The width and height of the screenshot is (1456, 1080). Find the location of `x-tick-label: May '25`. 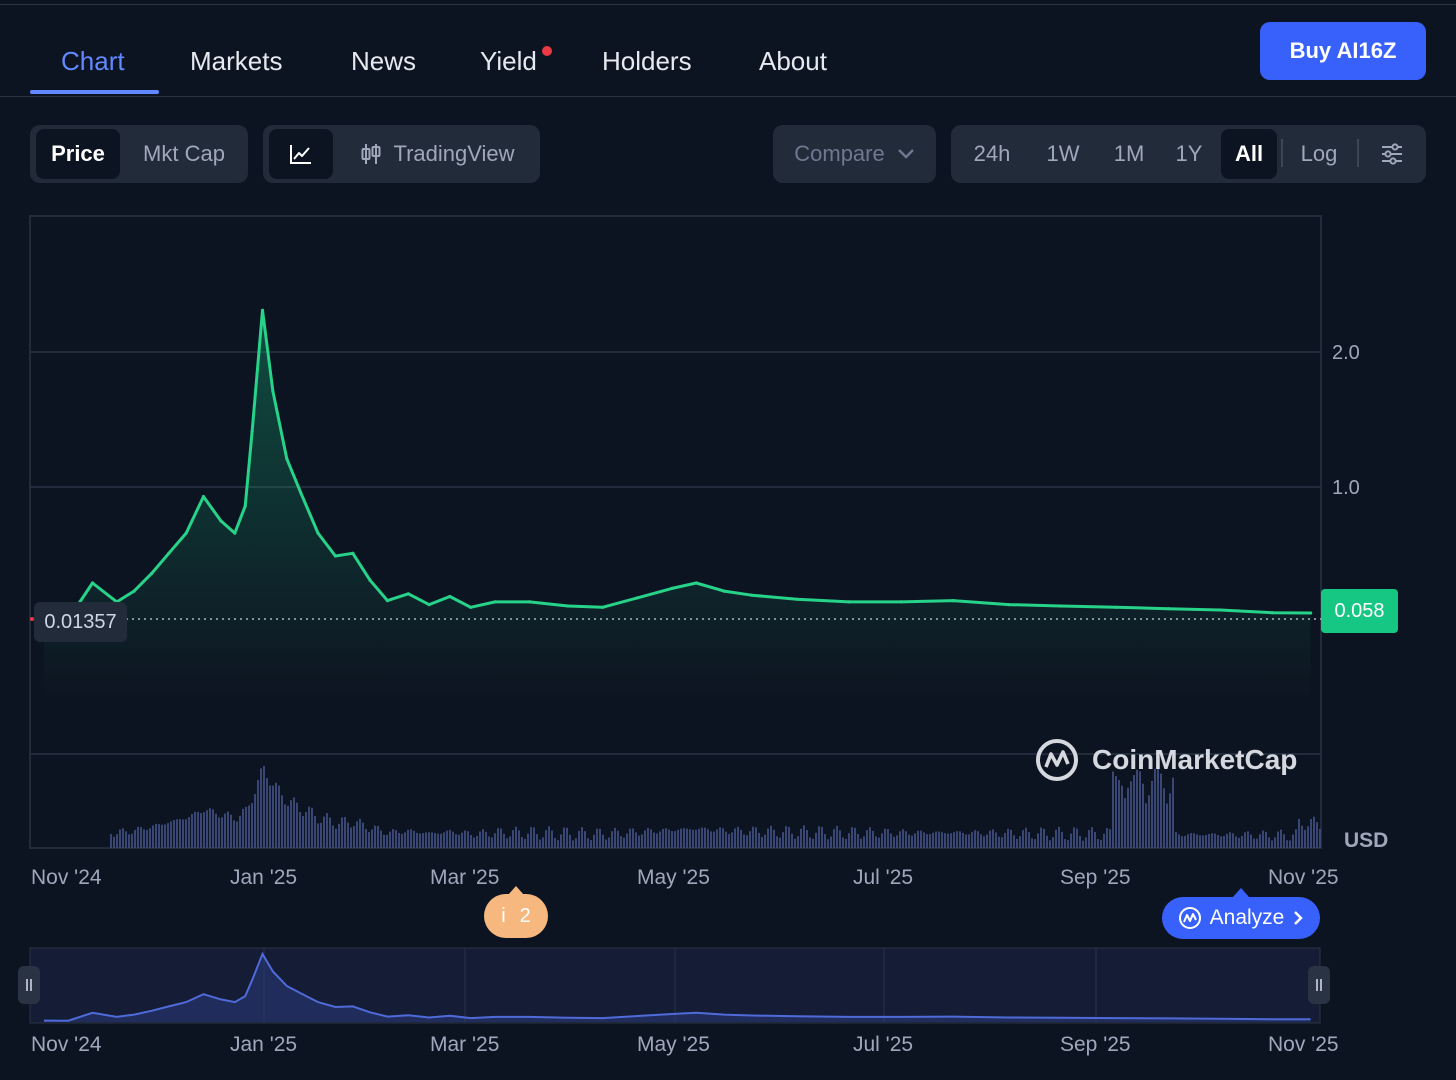

x-tick-label: May '25 is located at coordinates (673, 877).